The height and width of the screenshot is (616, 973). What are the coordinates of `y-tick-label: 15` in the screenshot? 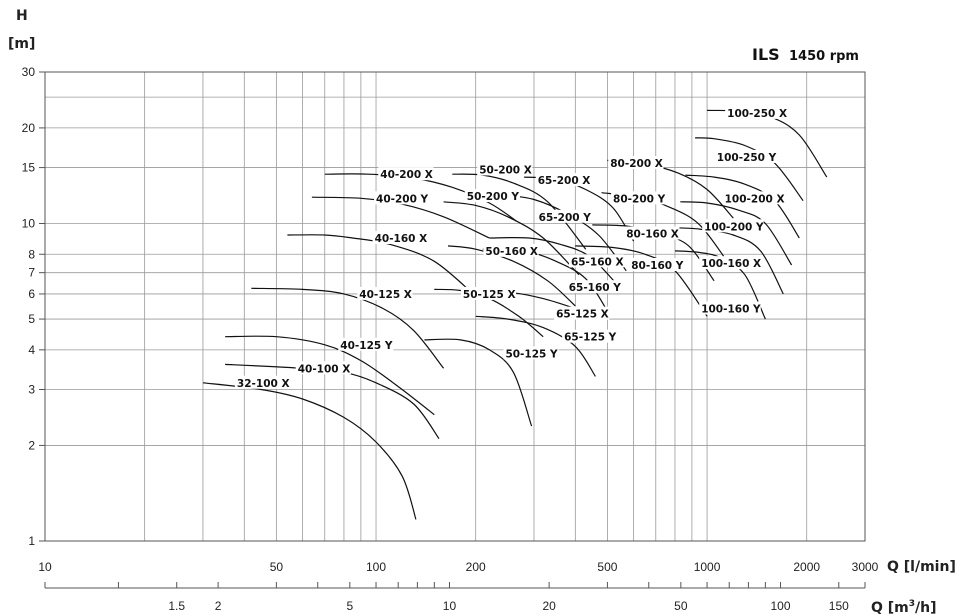 It's located at (29, 168).